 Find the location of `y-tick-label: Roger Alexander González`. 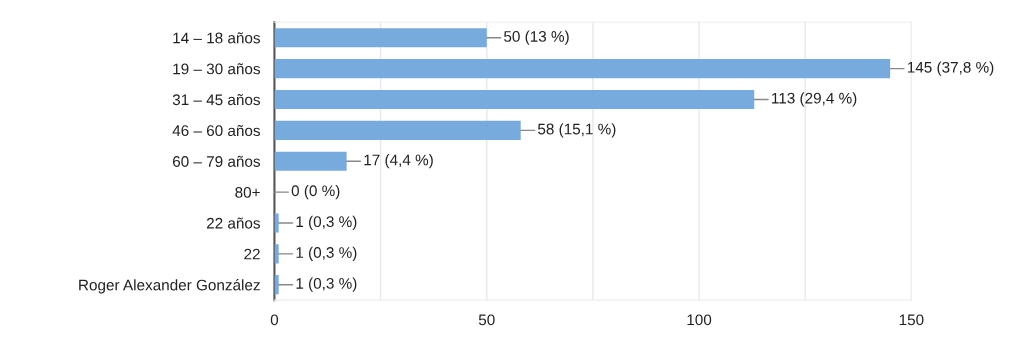

y-tick-label: Roger Alexander González is located at coordinates (169, 286).